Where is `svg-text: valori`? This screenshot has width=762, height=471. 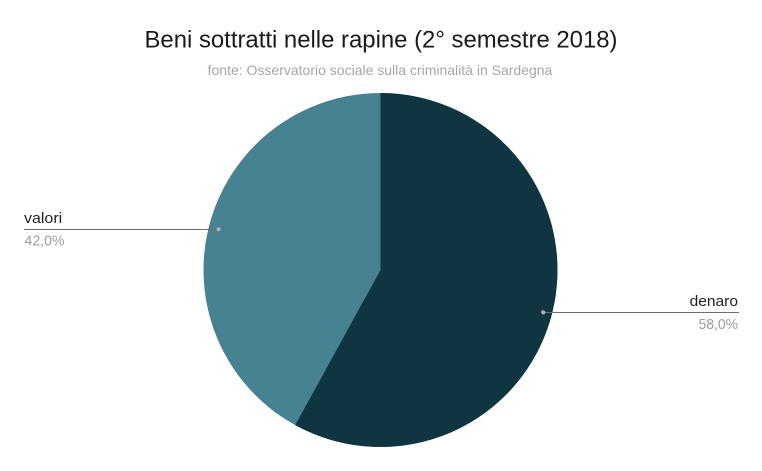 svg-text: valori is located at coordinates (43, 218).